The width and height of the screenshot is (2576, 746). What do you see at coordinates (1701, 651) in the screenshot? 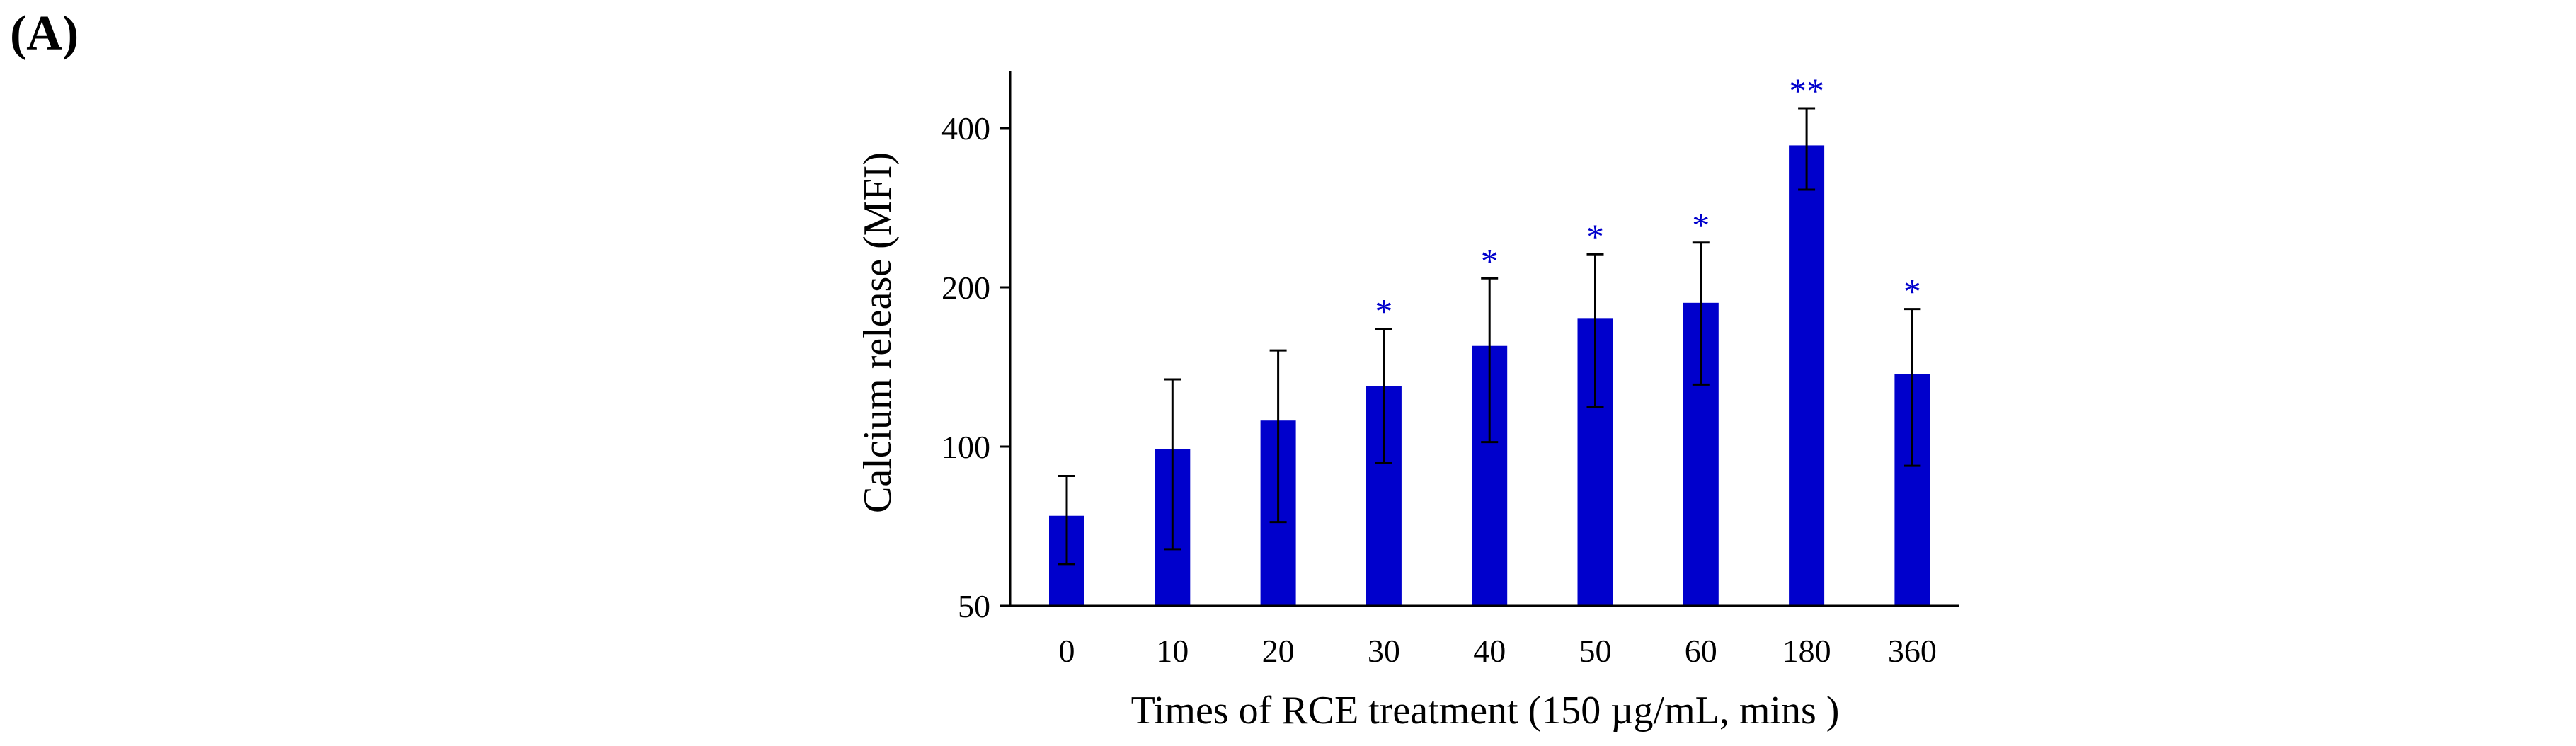
I see `x-tick-label: 60` at bounding box center [1701, 651].